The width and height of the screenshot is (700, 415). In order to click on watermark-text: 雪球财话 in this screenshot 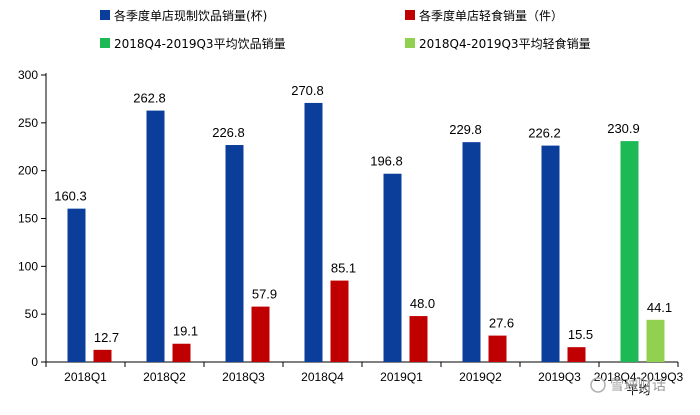, I will do `click(638, 386)`.